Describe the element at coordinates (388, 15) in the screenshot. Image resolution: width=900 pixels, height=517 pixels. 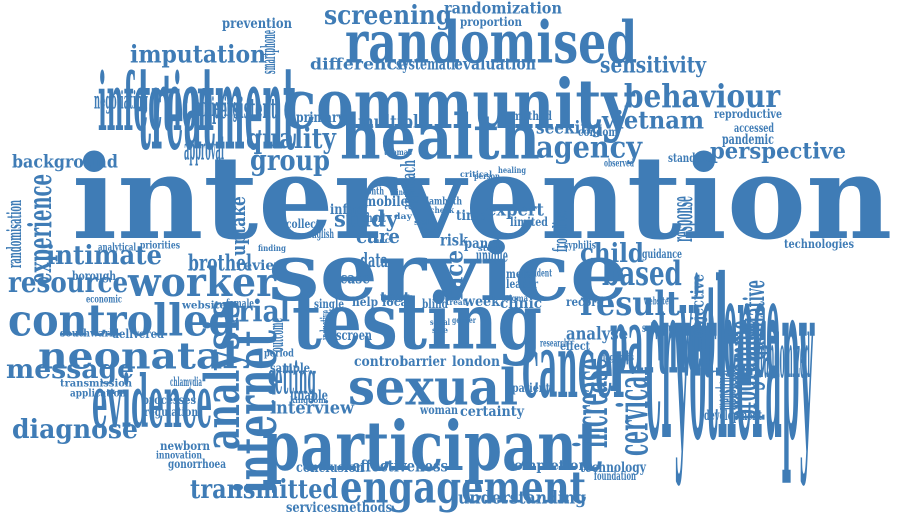
I see `word-screening: screening` at that location.